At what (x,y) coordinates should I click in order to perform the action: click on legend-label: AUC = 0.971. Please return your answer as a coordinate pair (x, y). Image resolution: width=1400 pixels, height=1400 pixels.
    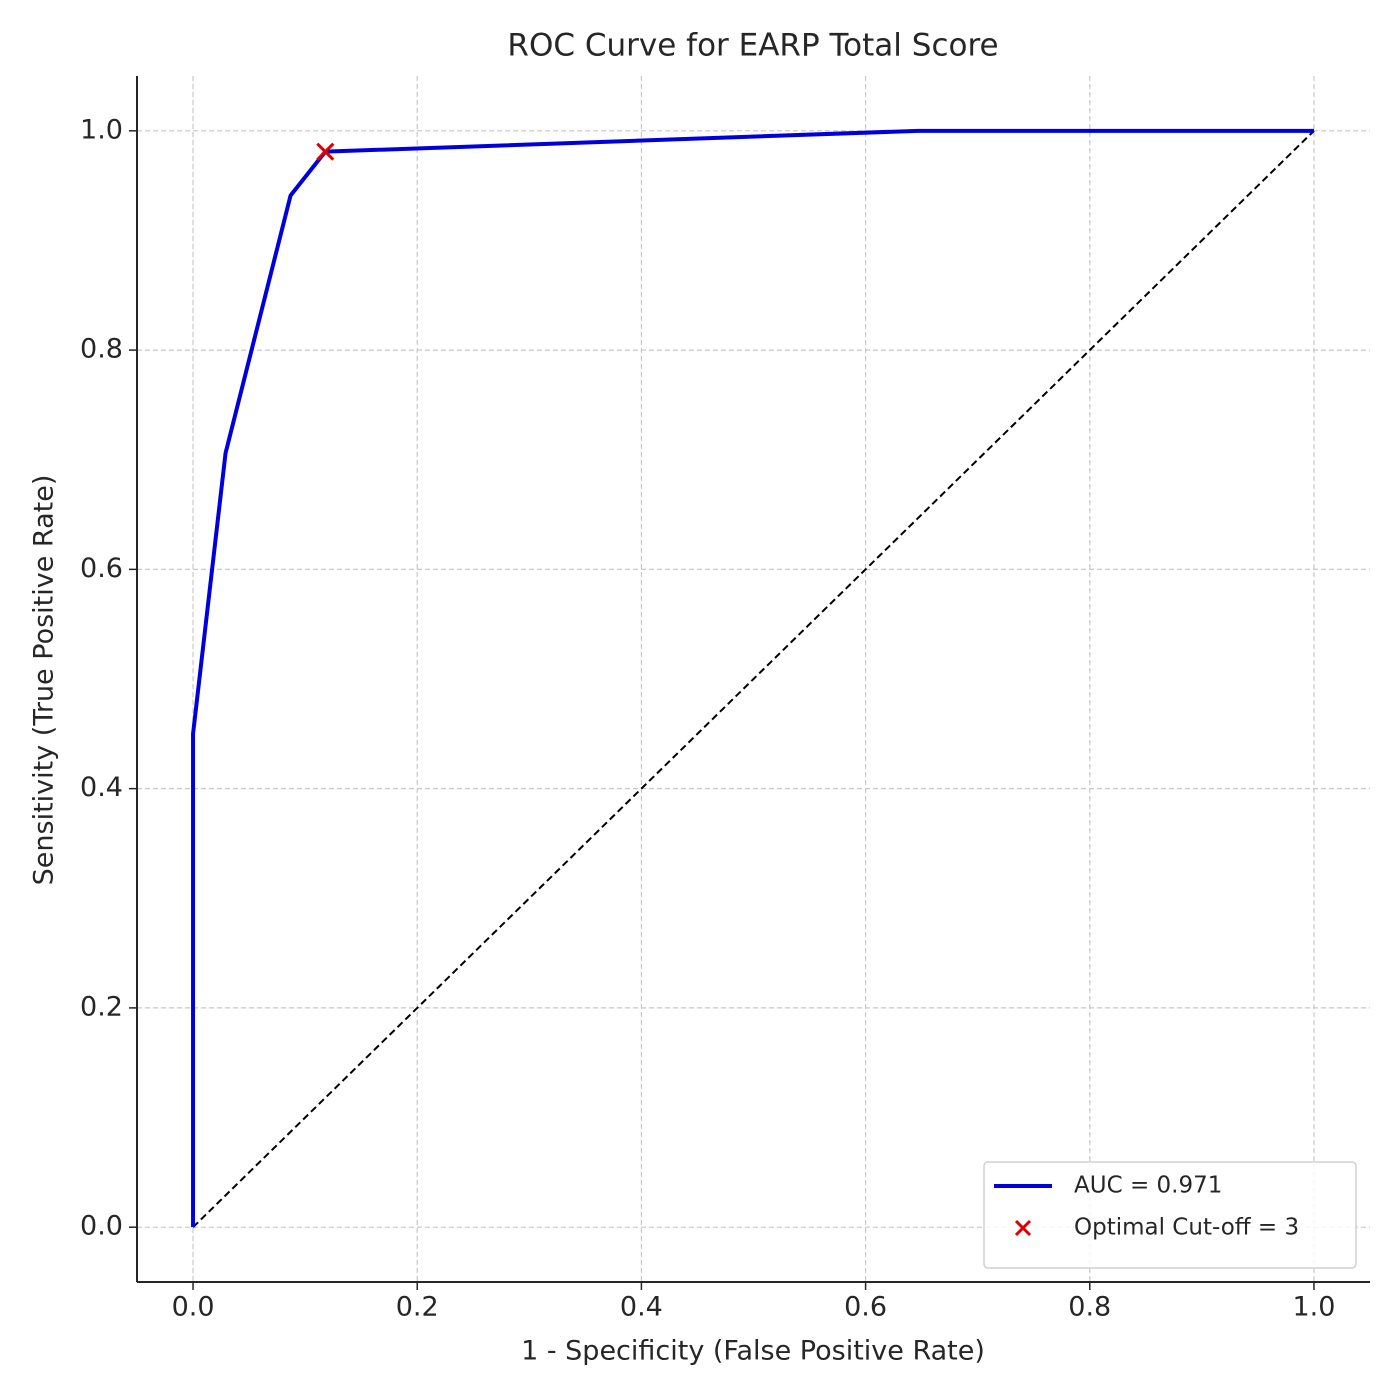
    Looking at the image, I should click on (1148, 1186).